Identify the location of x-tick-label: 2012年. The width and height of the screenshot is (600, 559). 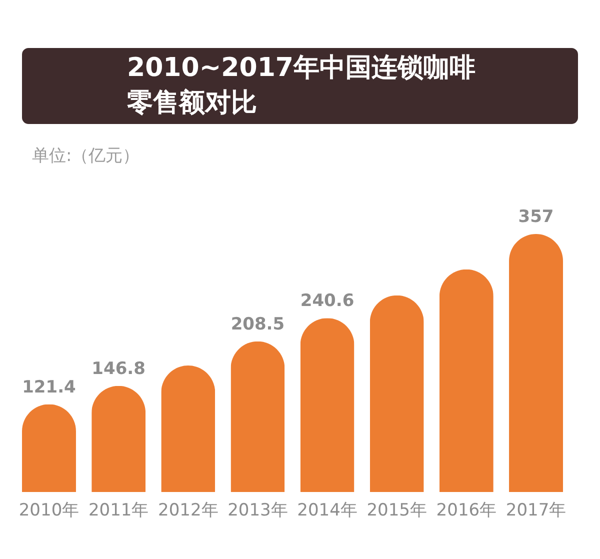
(188, 510).